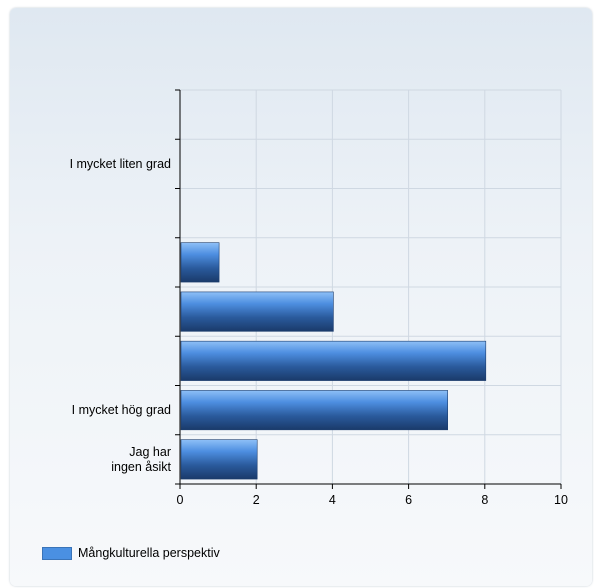 This screenshot has height=588, width=594. What do you see at coordinates (121, 410) in the screenshot?
I see `category-label-5: I mycket hög grad` at bounding box center [121, 410].